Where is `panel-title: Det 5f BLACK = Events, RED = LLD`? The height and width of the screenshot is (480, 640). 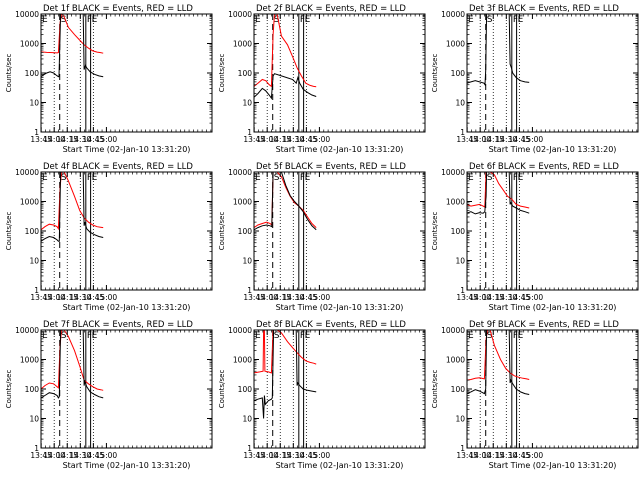
panel-title: Det 5f BLACK = Events, RED = LLD is located at coordinates (331, 167).